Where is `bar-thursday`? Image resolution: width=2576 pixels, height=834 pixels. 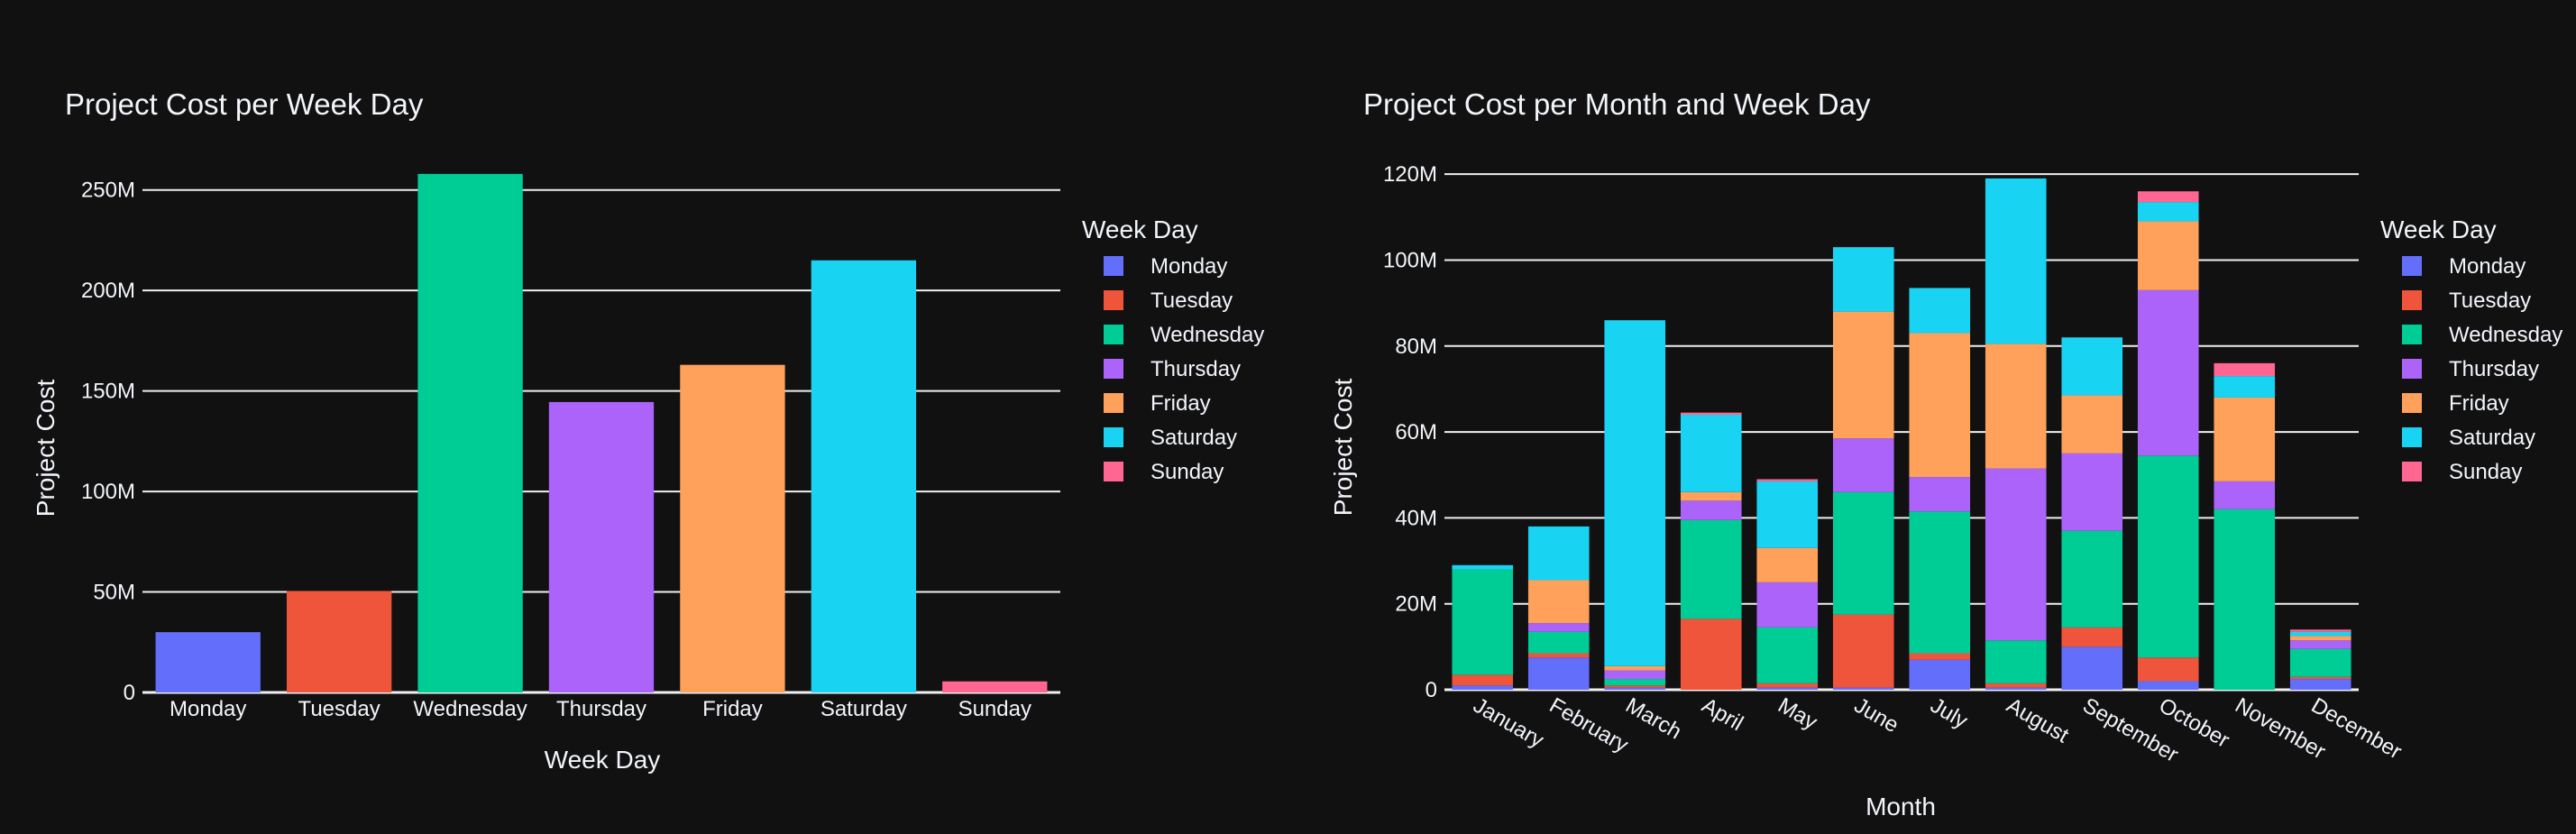
bar-thursday is located at coordinates (601, 546).